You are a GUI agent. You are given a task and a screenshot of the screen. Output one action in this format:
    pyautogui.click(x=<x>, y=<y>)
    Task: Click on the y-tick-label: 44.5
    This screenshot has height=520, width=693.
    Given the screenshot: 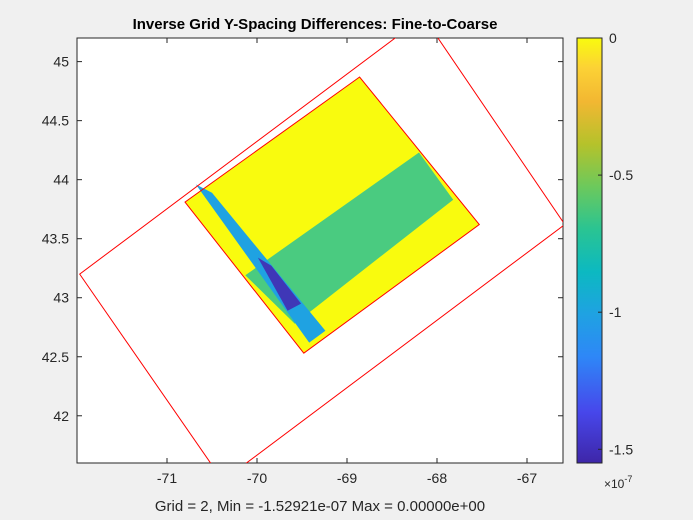 What is the action you would take?
    pyautogui.click(x=55, y=121)
    